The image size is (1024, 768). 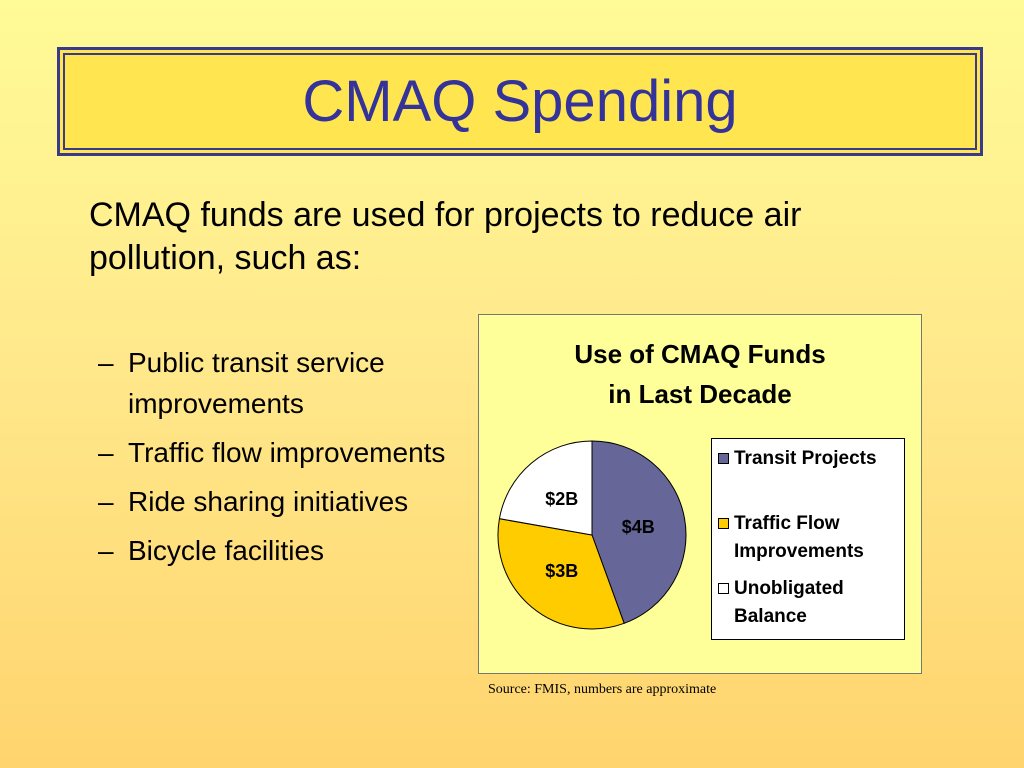 I want to click on source-note: Source: FMIS, numbers are approximate, so click(x=602, y=689).